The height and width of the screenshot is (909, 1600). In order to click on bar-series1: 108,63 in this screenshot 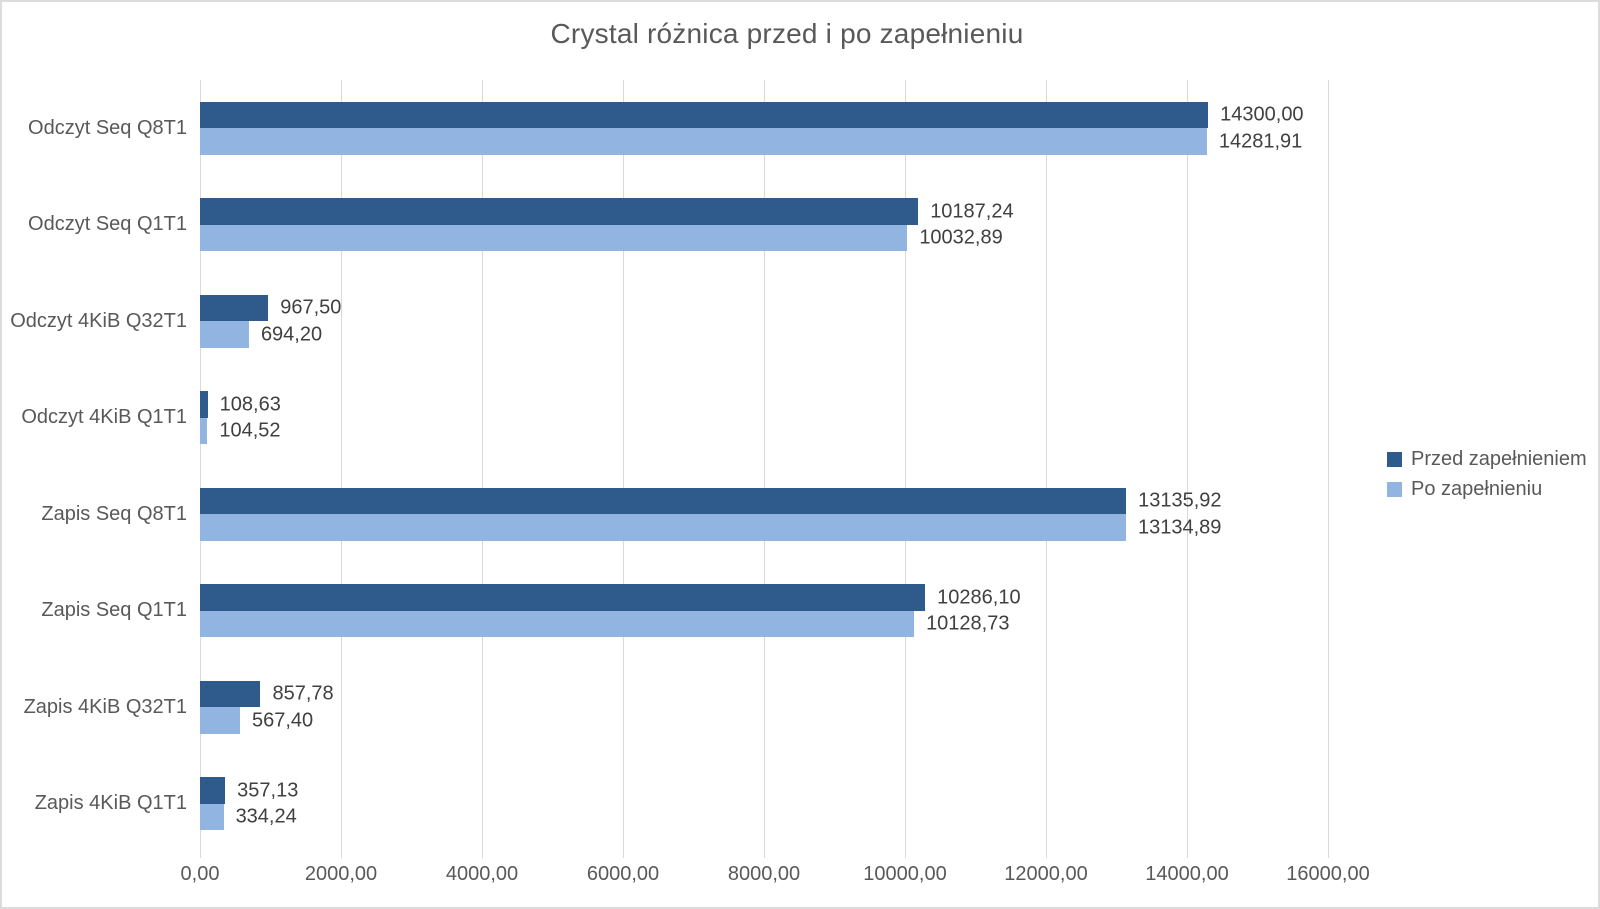, I will do `click(240, 404)`.